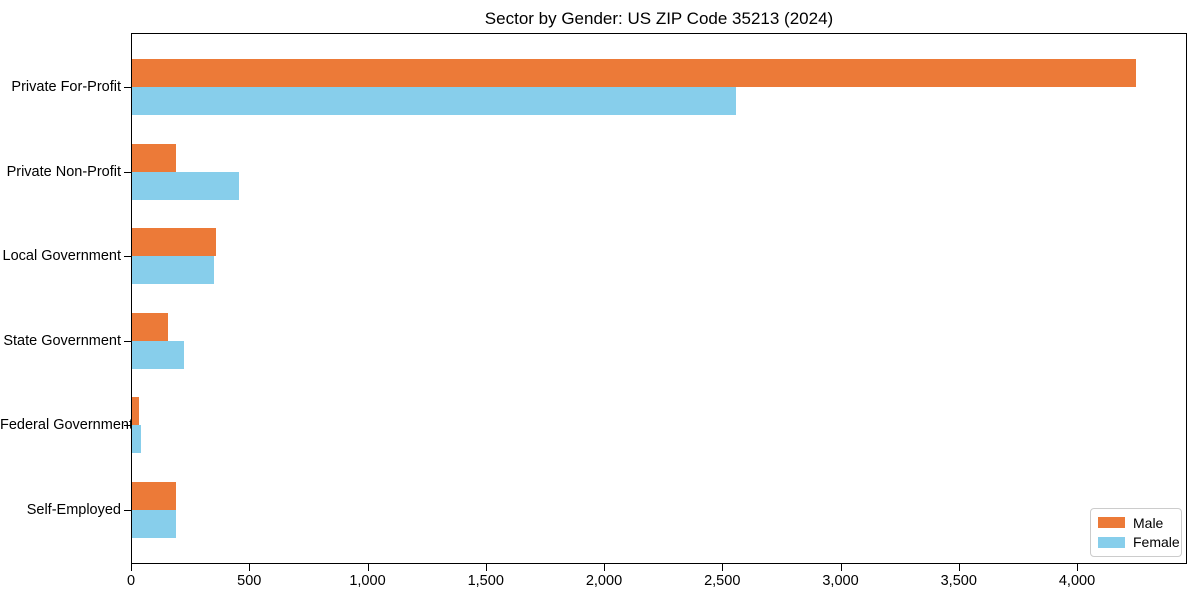 The width and height of the screenshot is (1200, 600). What do you see at coordinates (154, 523) in the screenshot?
I see `bar-female-self-employed` at bounding box center [154, 523].